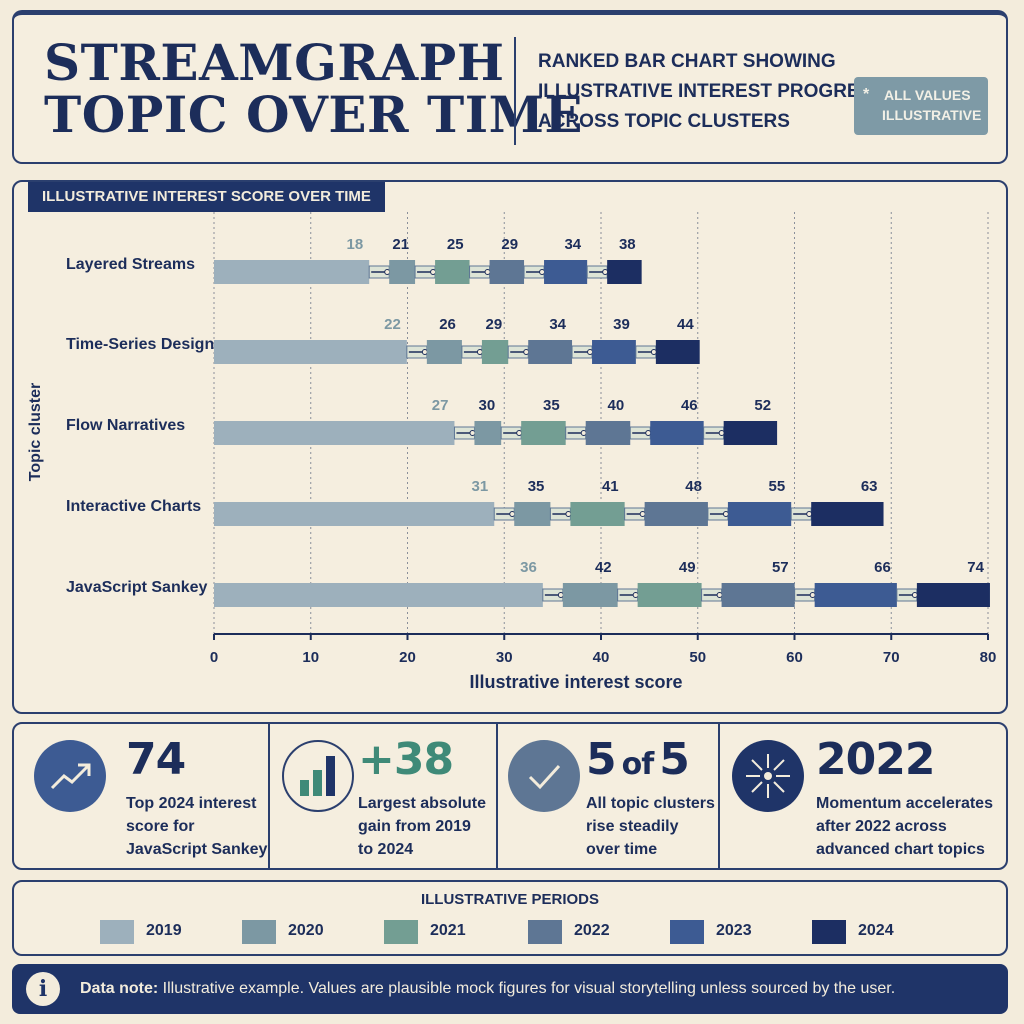 This screenshot has height=1024, width=1024. I want to click on legend-label: 2019, so click(164, 930).